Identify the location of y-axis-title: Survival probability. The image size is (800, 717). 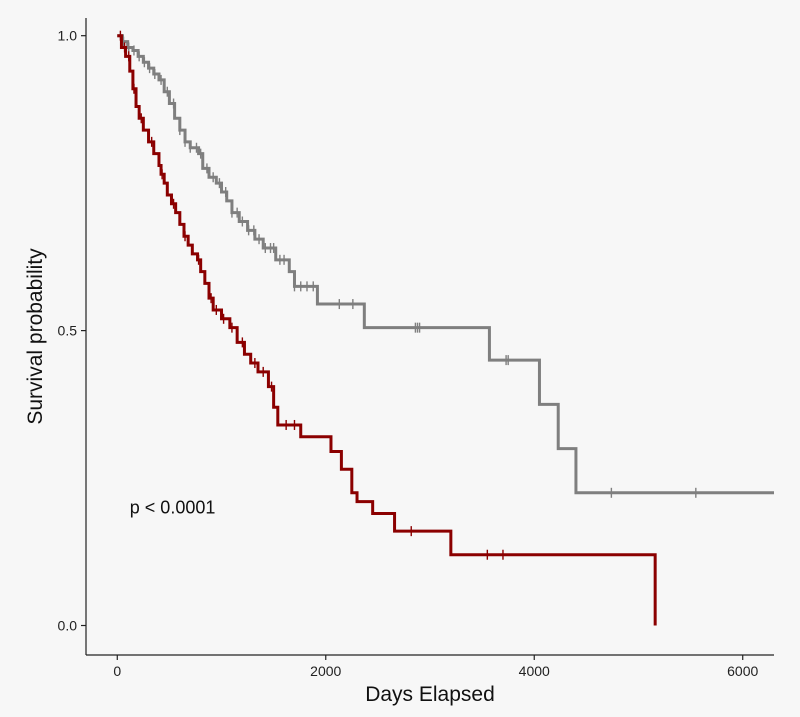
(35, 336).